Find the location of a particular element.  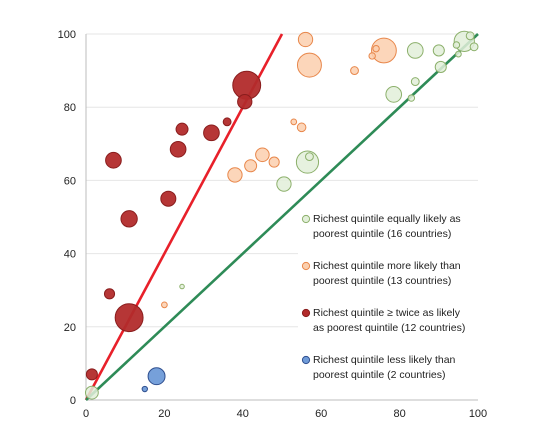

legend-label: Richest quintile less likely than is located at coordinates (384, 360).